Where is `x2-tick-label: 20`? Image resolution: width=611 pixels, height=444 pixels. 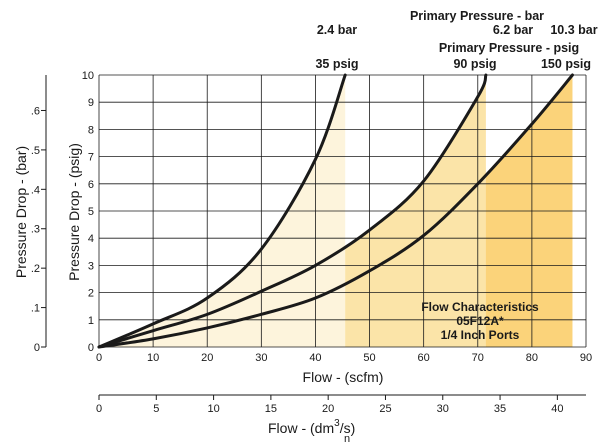
x2-tick-label: 20 is located at coordinates (328, 409).